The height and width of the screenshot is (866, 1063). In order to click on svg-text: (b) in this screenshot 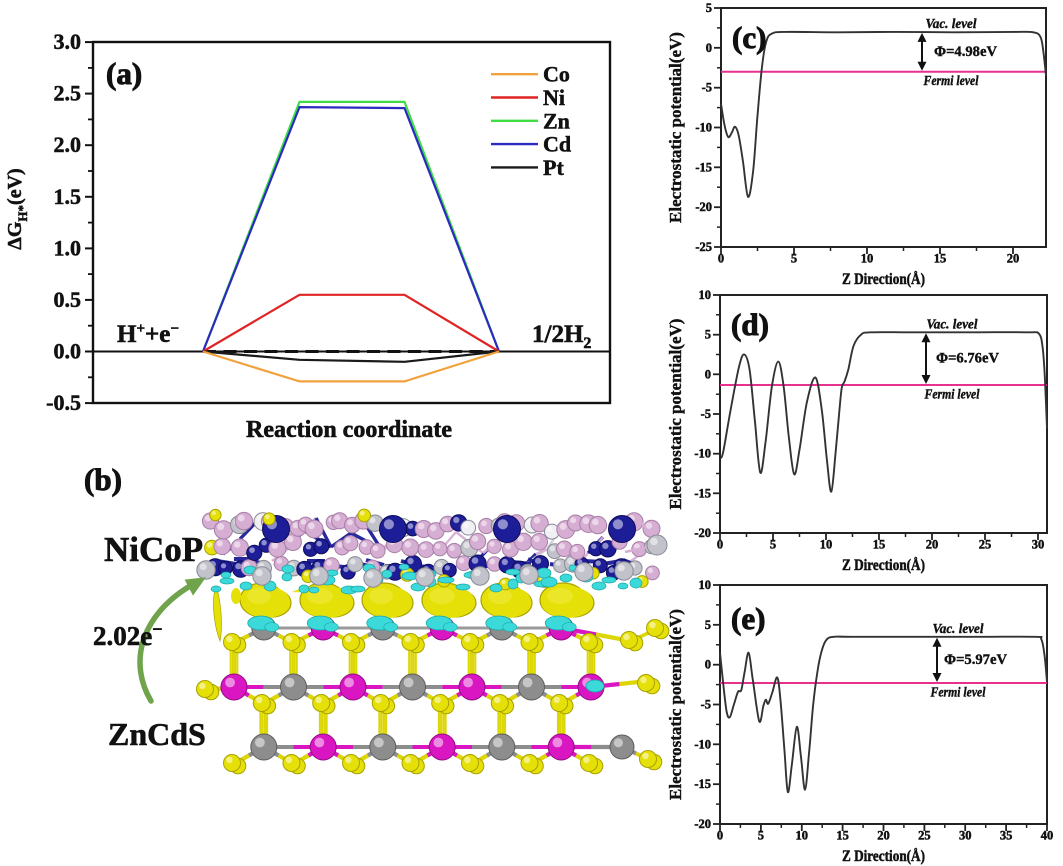, I will do `click(103, 479)`.